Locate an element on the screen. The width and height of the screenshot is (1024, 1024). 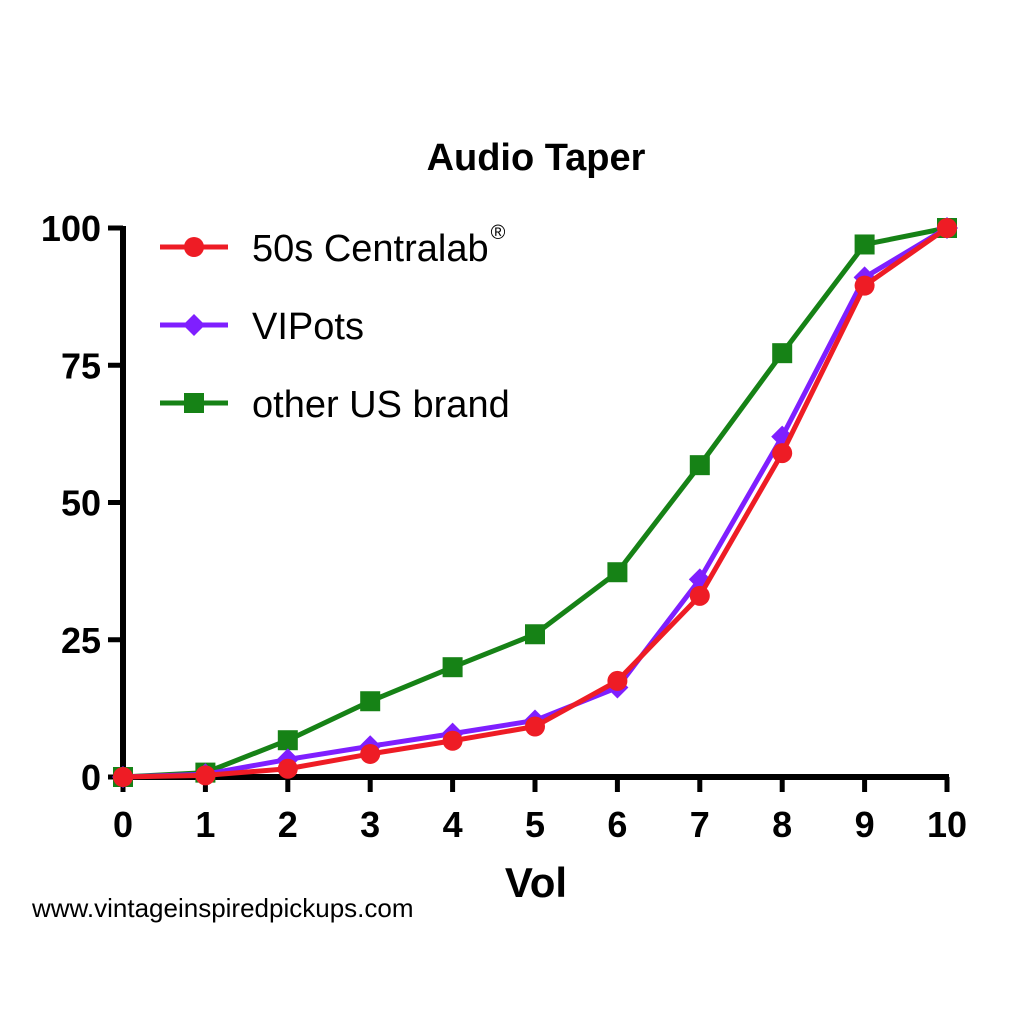
x-tick-label: 1 is located at coordinates (205, 824).